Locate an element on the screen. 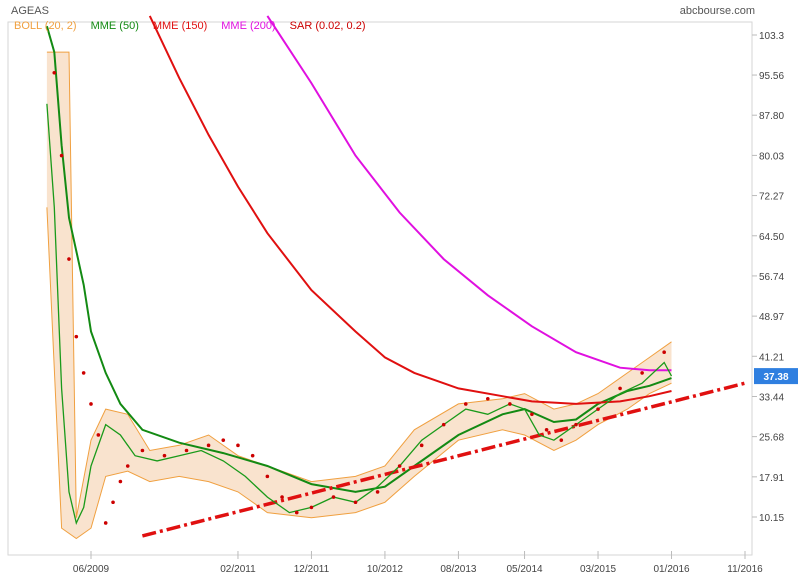 This screenshot has height=580, width=800. y-tick-label: 95.56 is located at coordinates (771, 76).